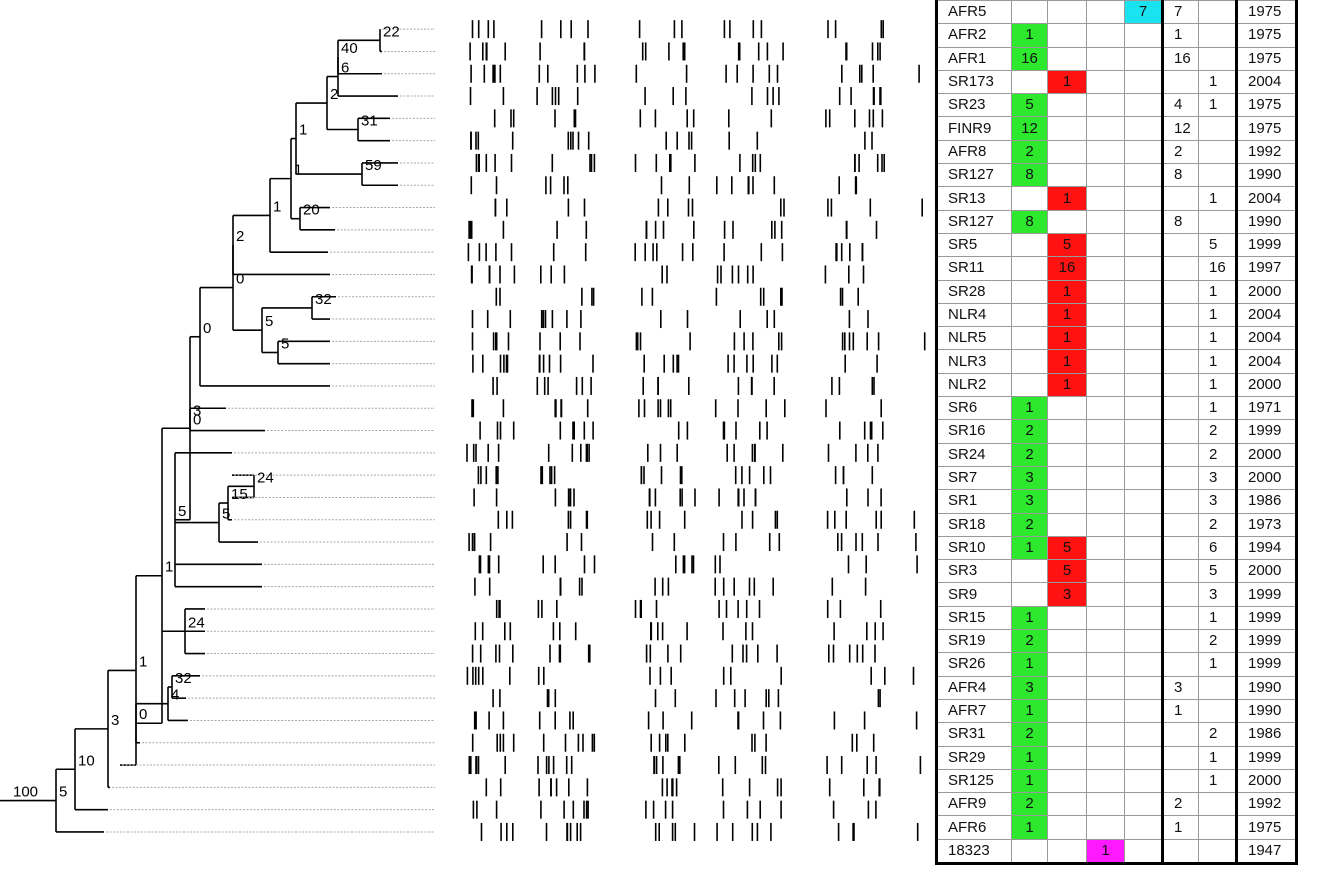  I want to click on count-b-cell: 6, so click(1218, 548).